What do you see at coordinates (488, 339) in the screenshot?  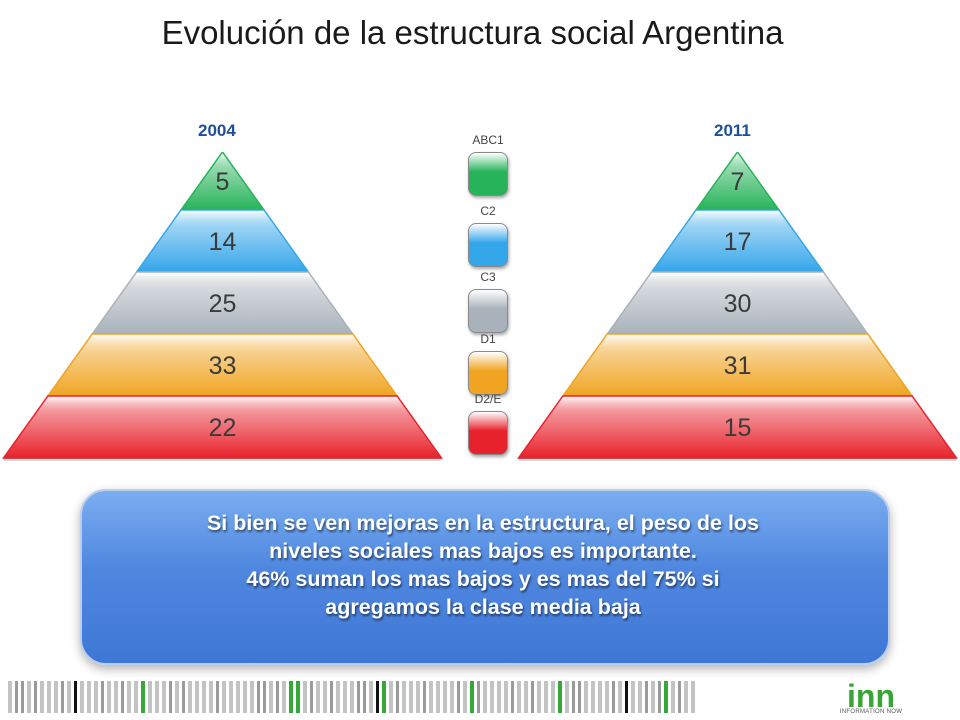 I see `legend-label-d1: D1` at bounding box center [488, 339].